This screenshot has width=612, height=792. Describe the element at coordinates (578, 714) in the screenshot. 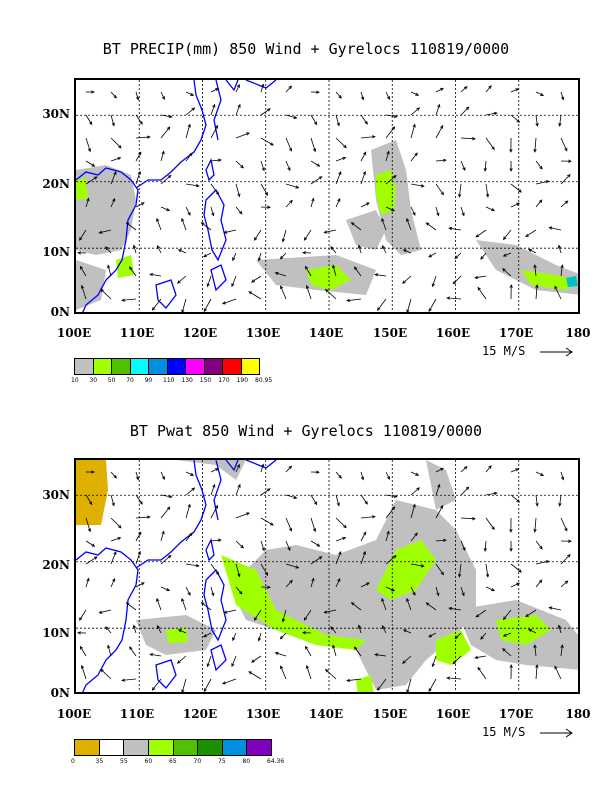

I see `panel2-xlabel: 180` at that location.